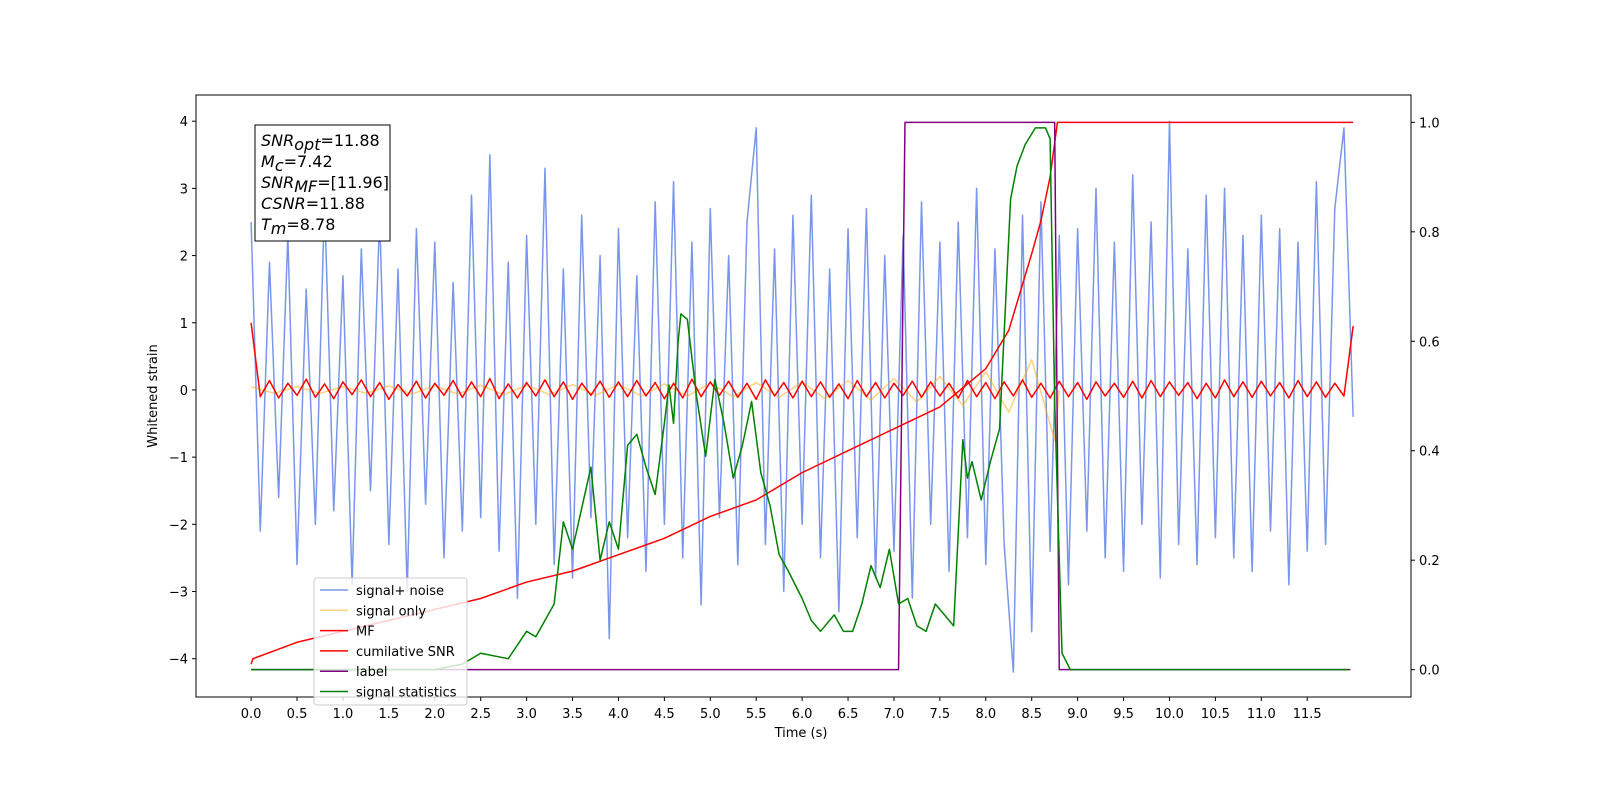 The image size is (1600, 800). I want to click on x-tick-label: 4.5, so click(664, 714).